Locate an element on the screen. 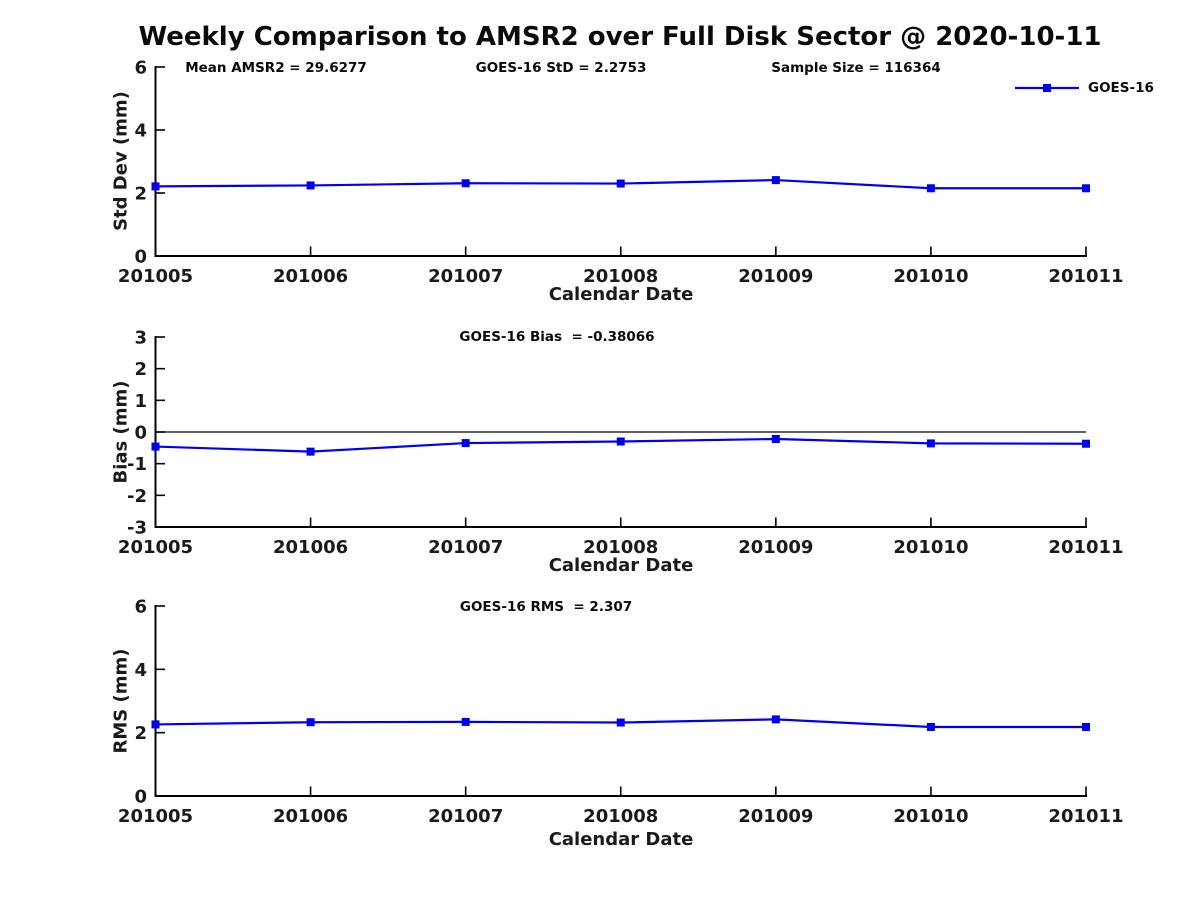 This screenshot has width=1200, height=900. annotation-mean-amsr2: Mean AMSR2 = 29.6277 is located at coordinates (276, 68).